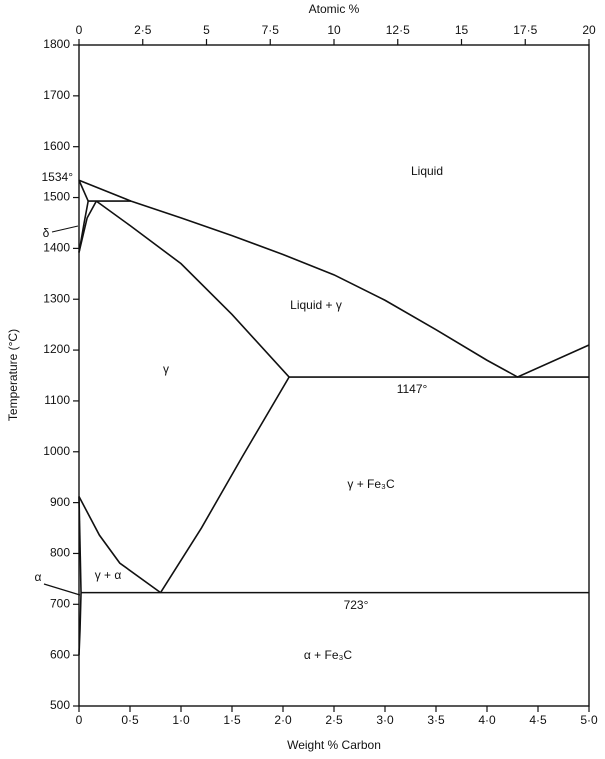 The height and width of the screenshot is (759, 605). What do you see at coordinates (398, 30) in the screenshot?
I see `x2-tick-label: 12·5` at bounding box center [398, 30].